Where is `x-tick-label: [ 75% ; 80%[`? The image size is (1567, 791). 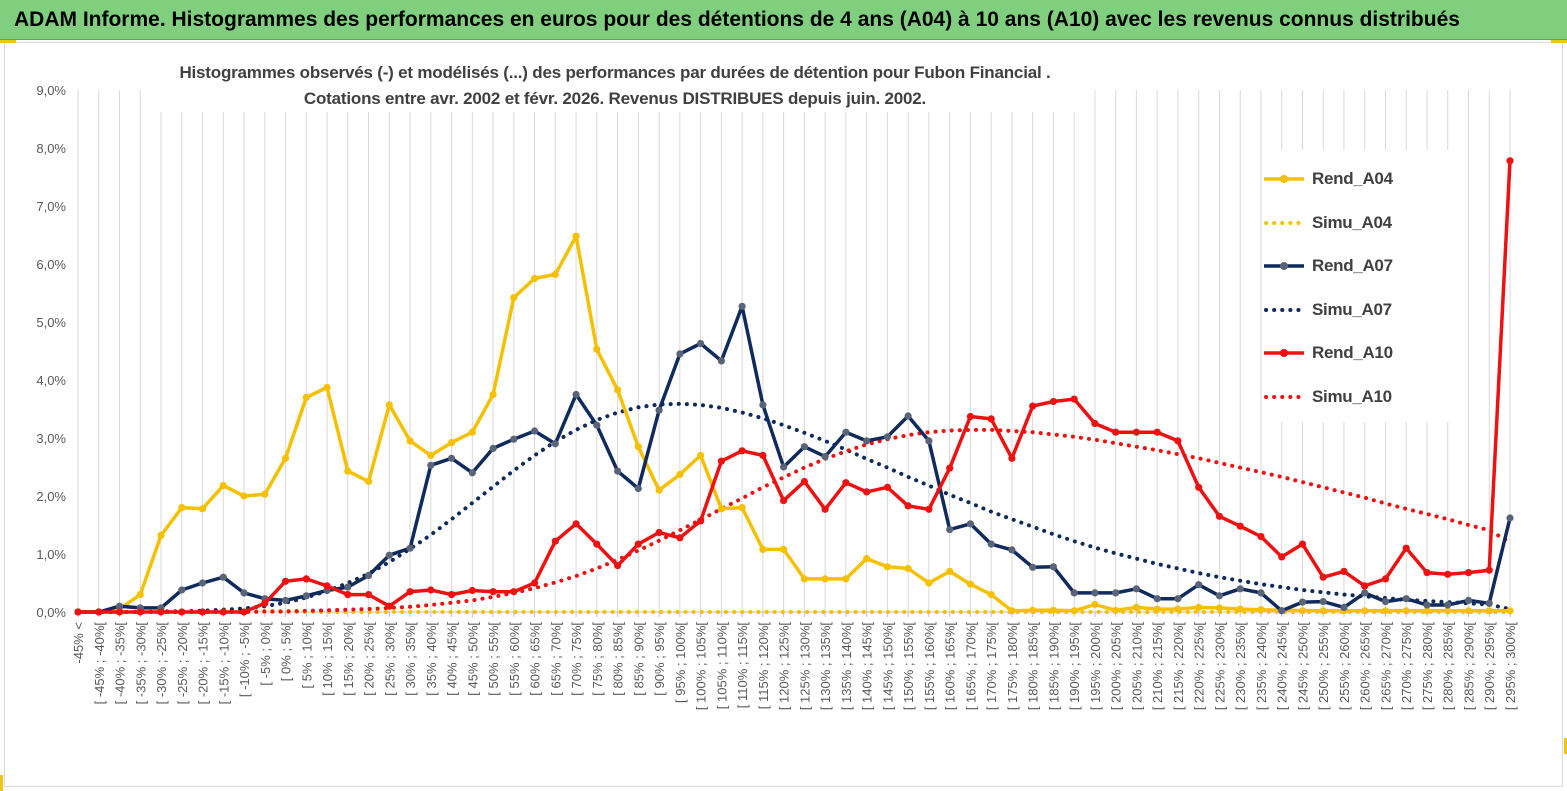 x-tick-label: [ 75% ; 80%[ is located at coordinates (597, 659).